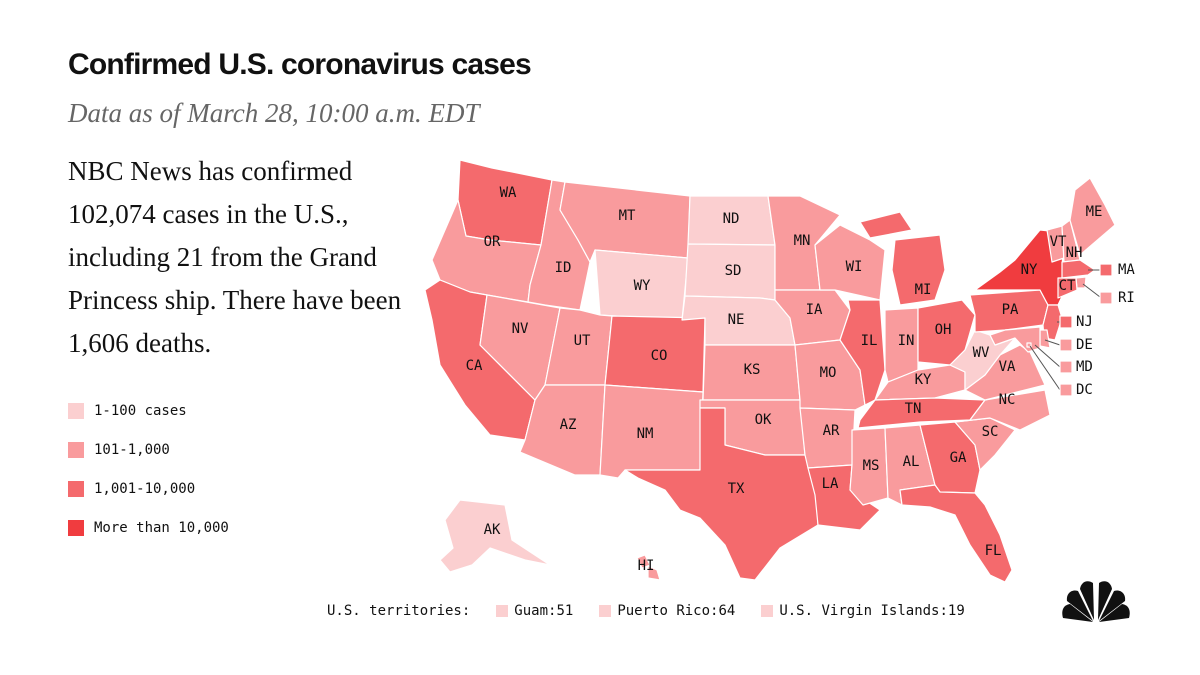 This screenshot has height=675, width=1200. Describe the element at coordinates (831, 431) in the screenshot. I see `label-AR: AR` at that location.